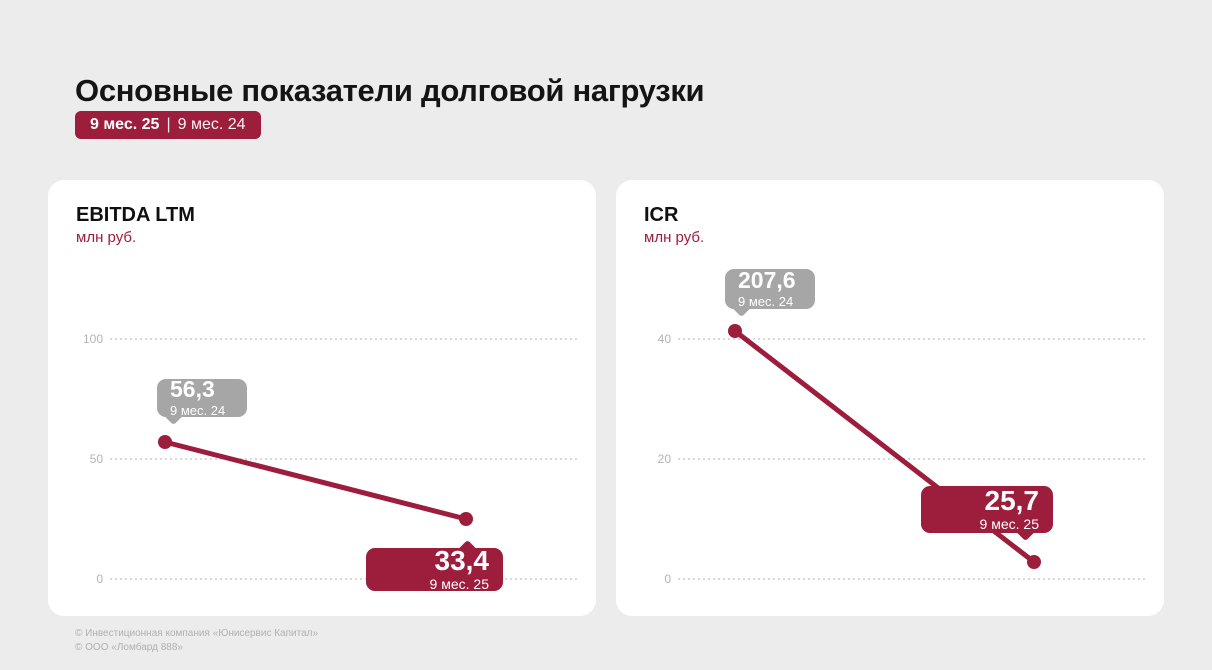 This screenshot has height=670, width=1212. I want to click on period-previous: 9 мес. 24, so click(211, 124).